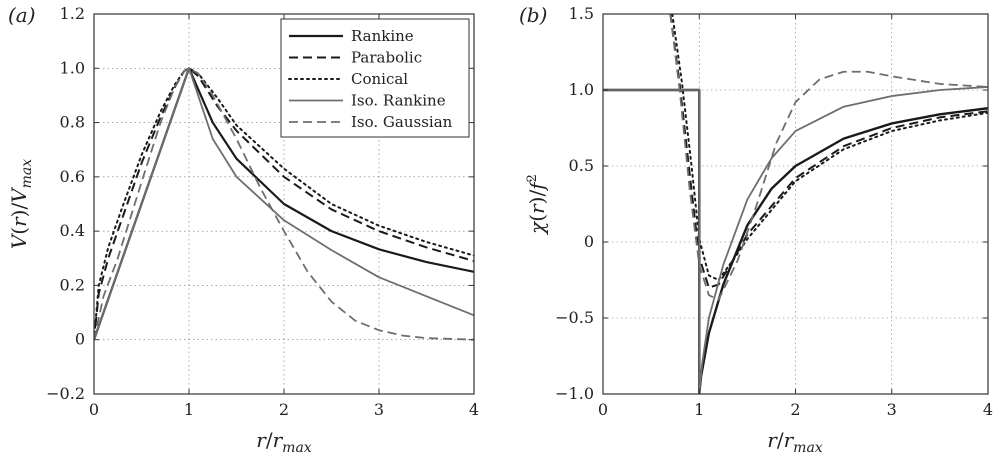  Describe the element at coordinates (80, 339) in the screenshot. I see `panel-a-ytick-label-1: 0` at that location.